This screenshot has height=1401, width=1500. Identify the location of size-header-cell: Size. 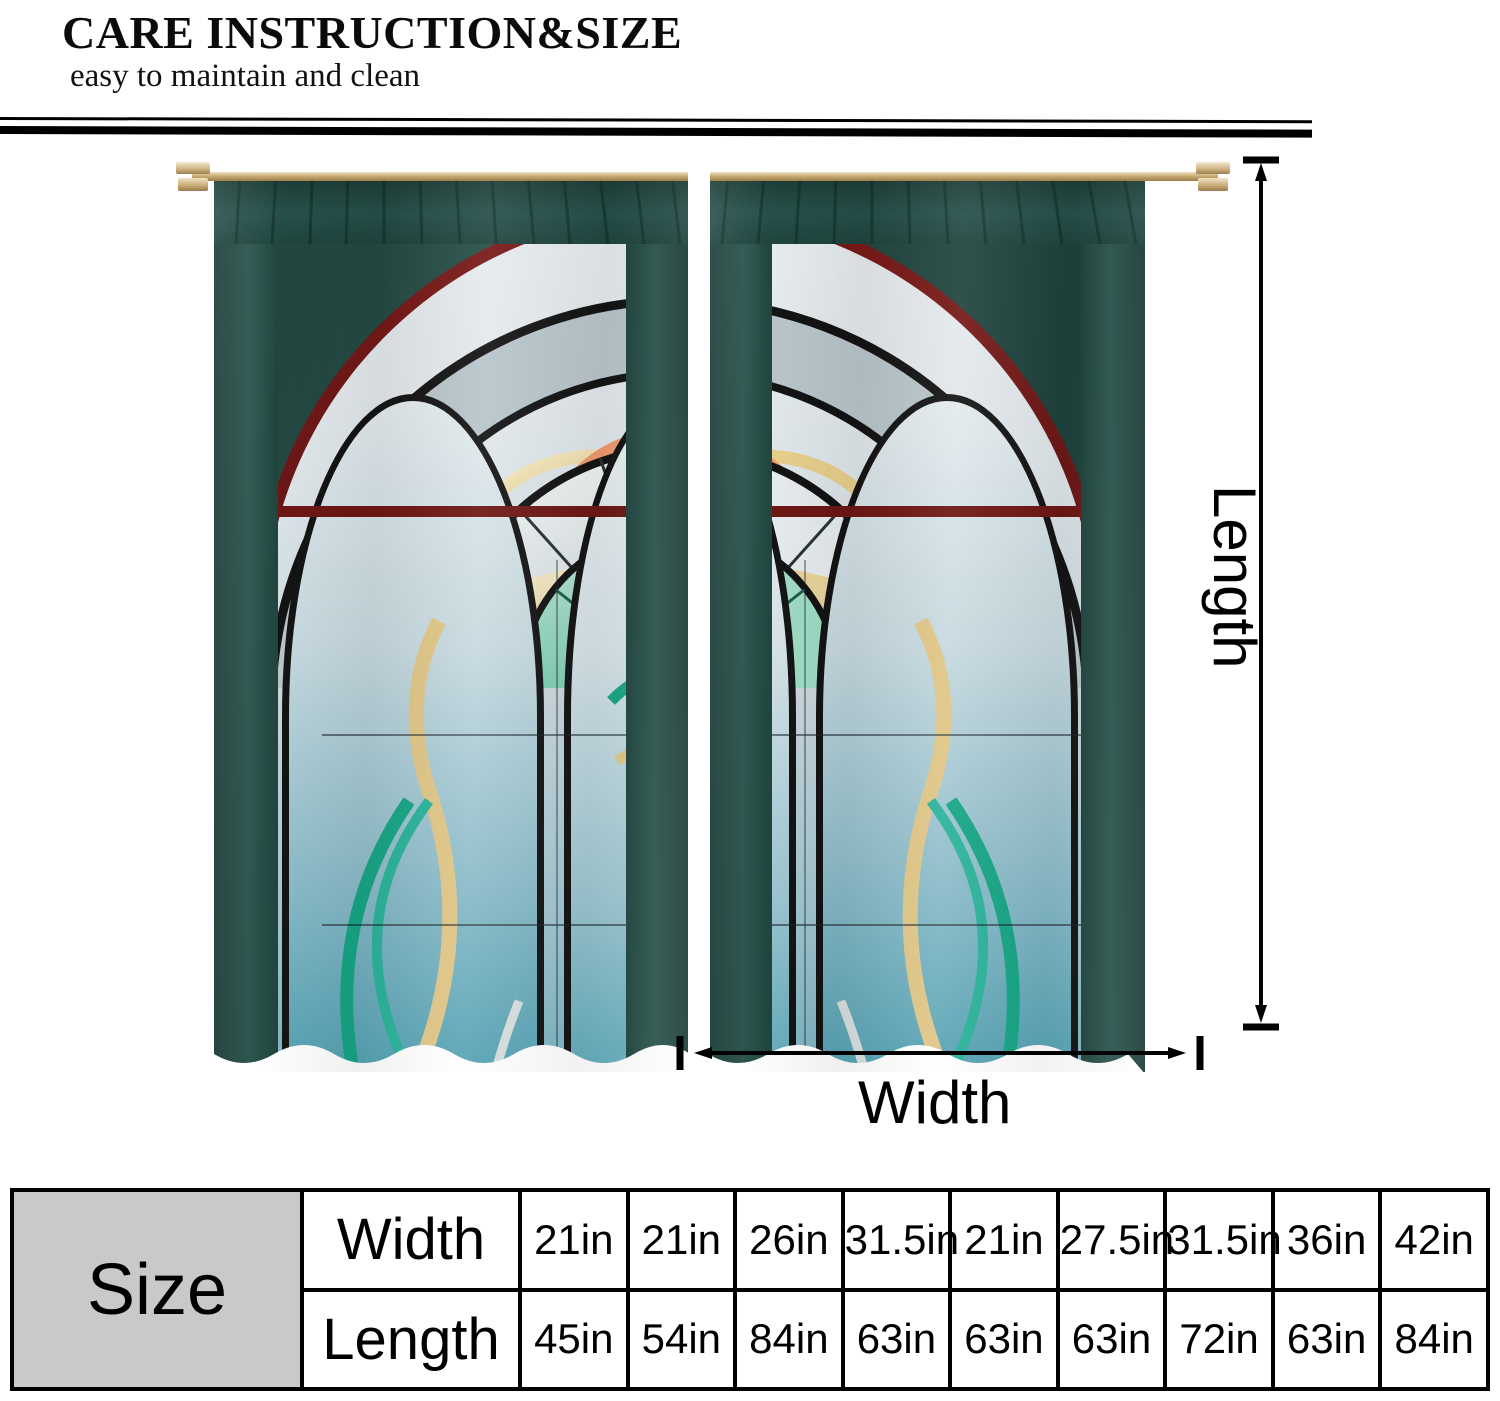
(157, 1289).